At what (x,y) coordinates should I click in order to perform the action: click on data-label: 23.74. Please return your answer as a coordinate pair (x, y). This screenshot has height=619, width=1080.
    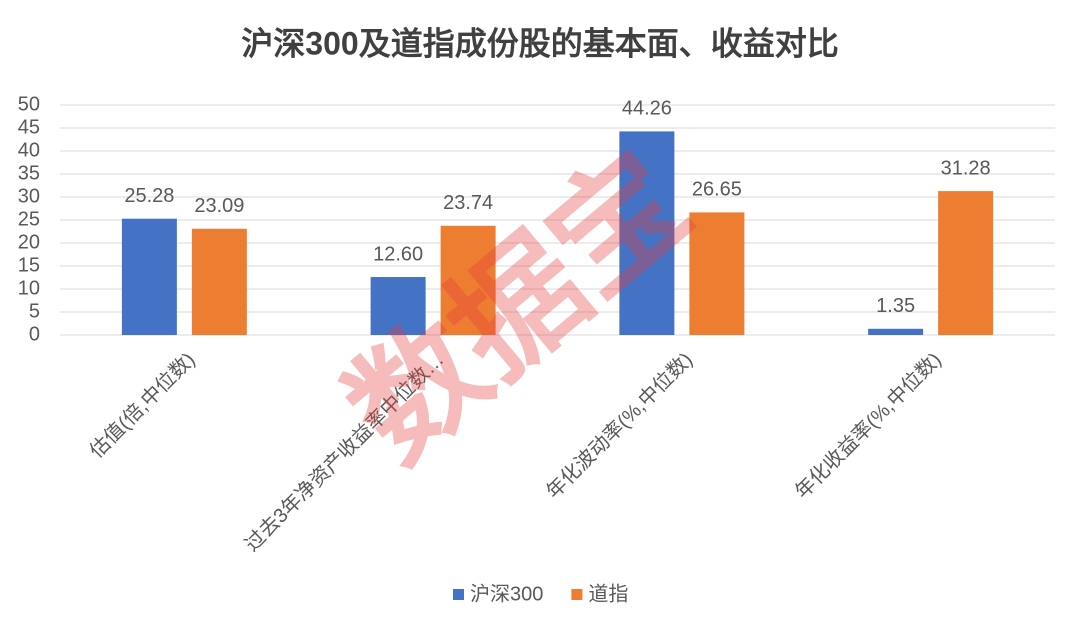
    Looking at the image, I should click on (468, 203).